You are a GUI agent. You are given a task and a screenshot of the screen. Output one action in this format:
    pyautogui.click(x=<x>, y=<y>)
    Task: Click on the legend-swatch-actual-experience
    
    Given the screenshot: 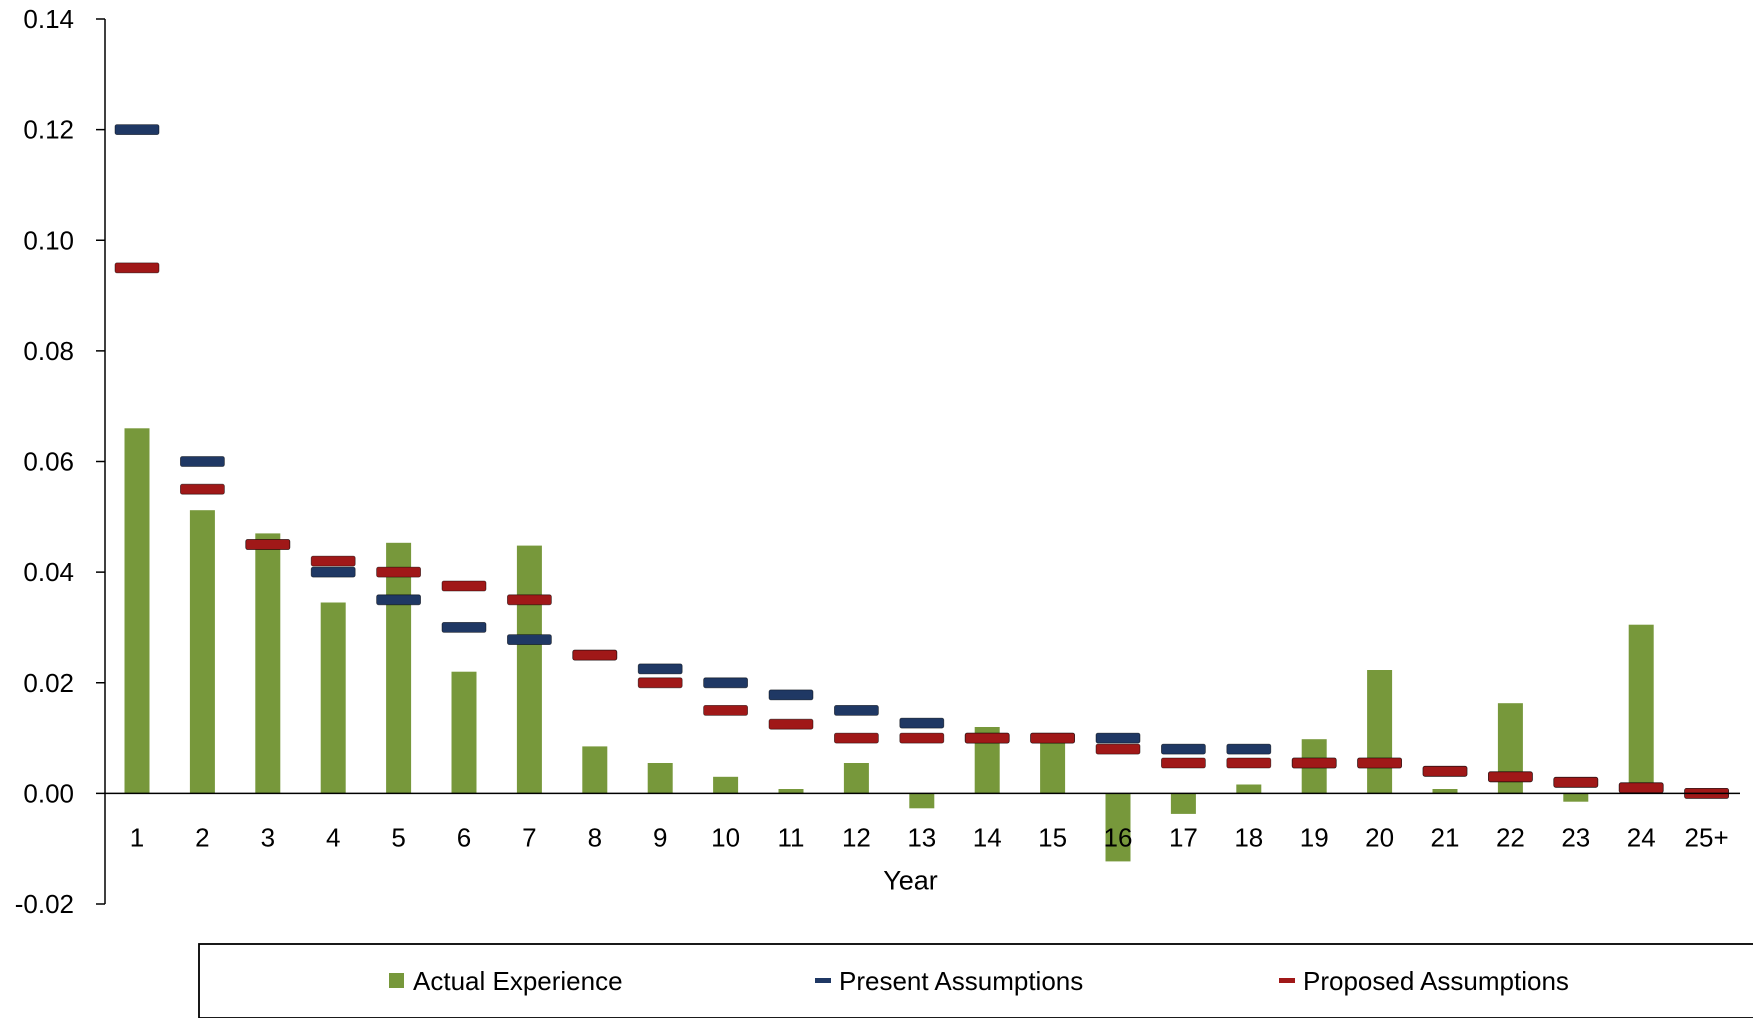 What is the action you would take?
    pyautogui.click(x=396, y=980)
    